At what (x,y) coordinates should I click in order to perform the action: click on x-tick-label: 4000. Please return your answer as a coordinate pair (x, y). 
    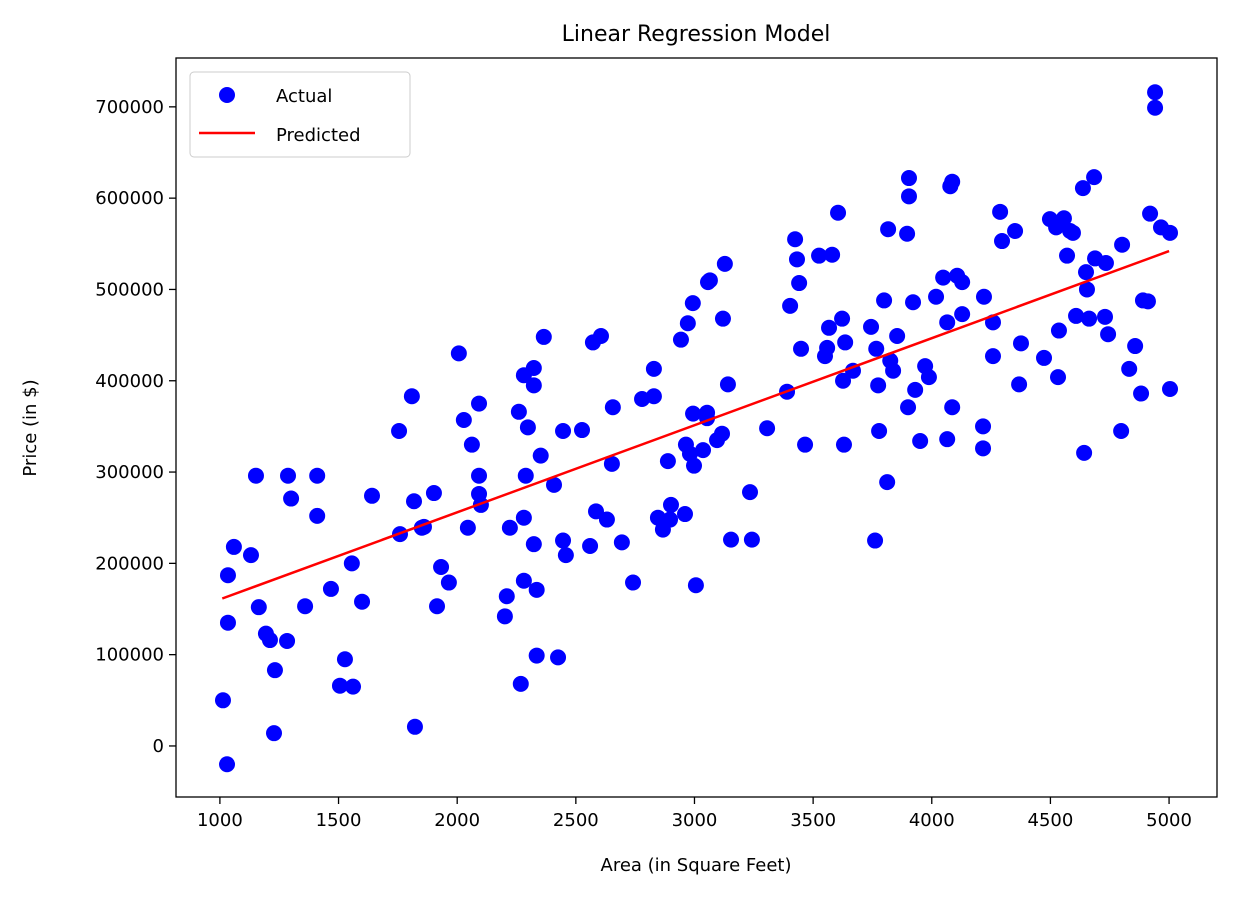
    Looking at the image, I should click on (932, 820).